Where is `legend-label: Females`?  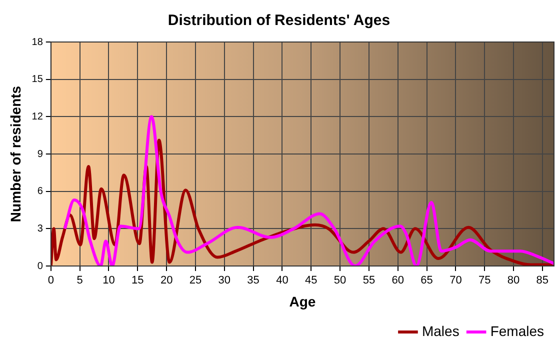
legend-label: Females is located at coordinates (517, 330).